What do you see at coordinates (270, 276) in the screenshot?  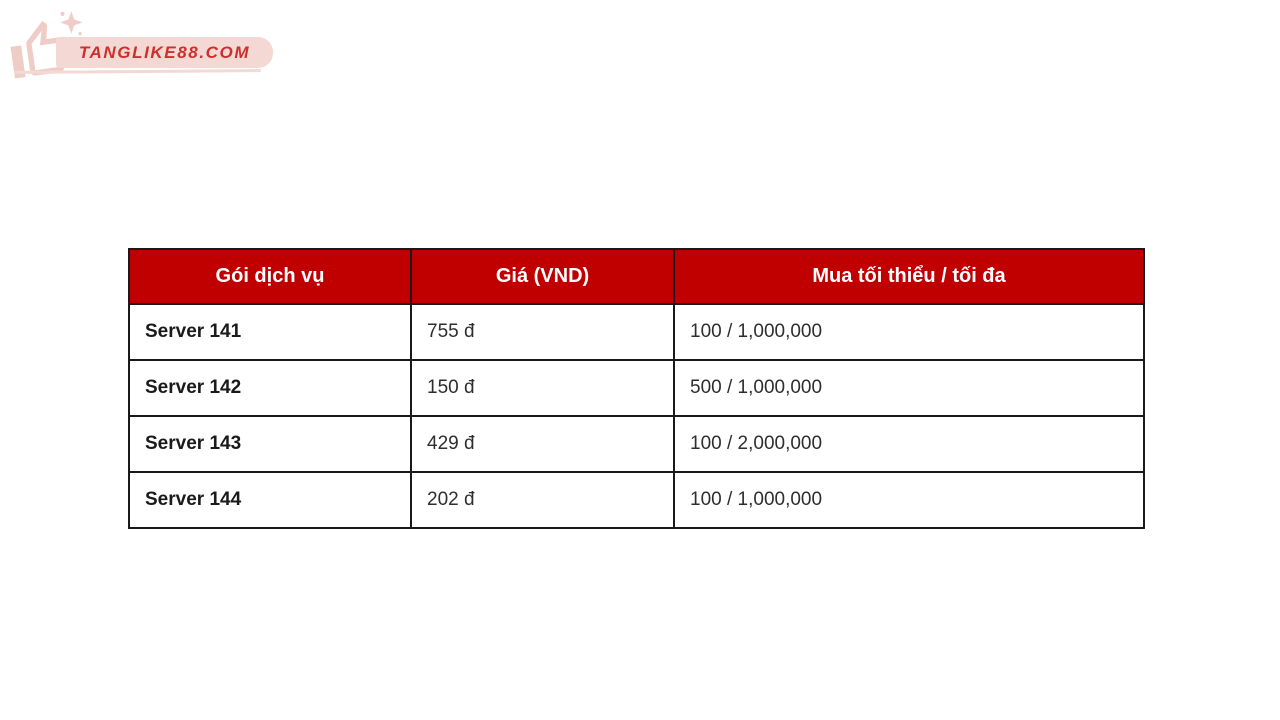 I see `header-goi-dich-vu: Gói dịch vụ` at bounding box center [270, 276].